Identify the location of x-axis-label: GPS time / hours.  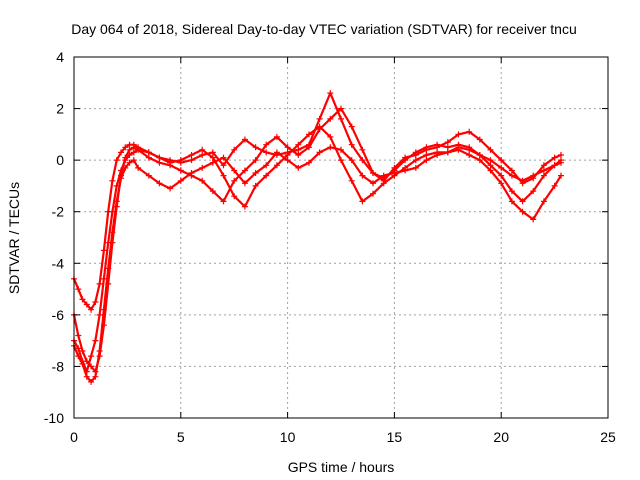
(341, 467).